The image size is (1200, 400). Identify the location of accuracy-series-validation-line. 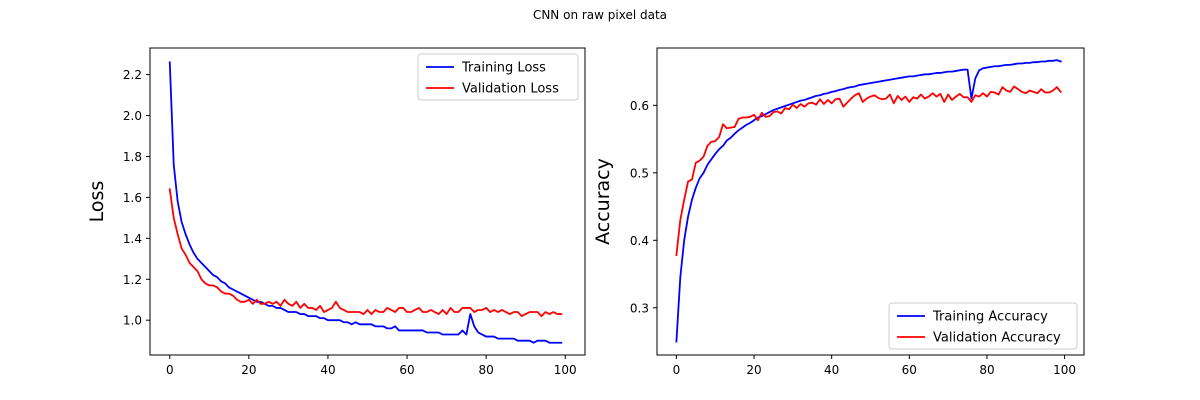
(868, 171).